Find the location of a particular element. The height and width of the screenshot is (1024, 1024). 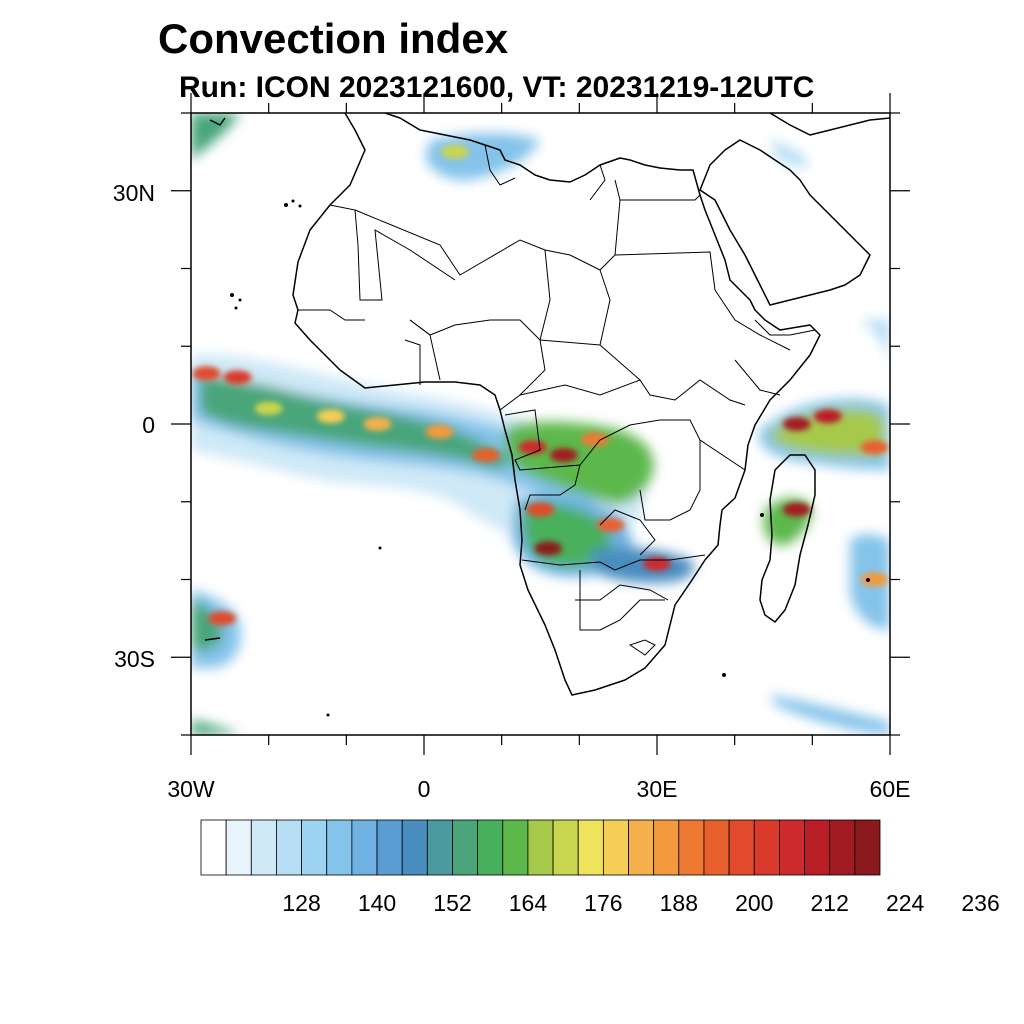

lon-label-60e: 60E is located at coordinates (890, 789).